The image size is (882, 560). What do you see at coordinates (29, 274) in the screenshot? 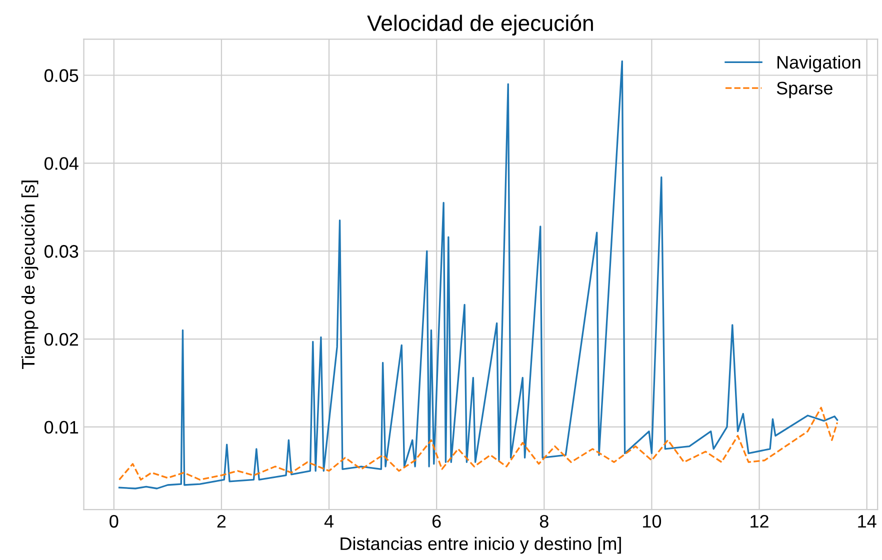
I see `y-axis-title: Tiempo de ejecución [s]` at bounding box center [29, 274].